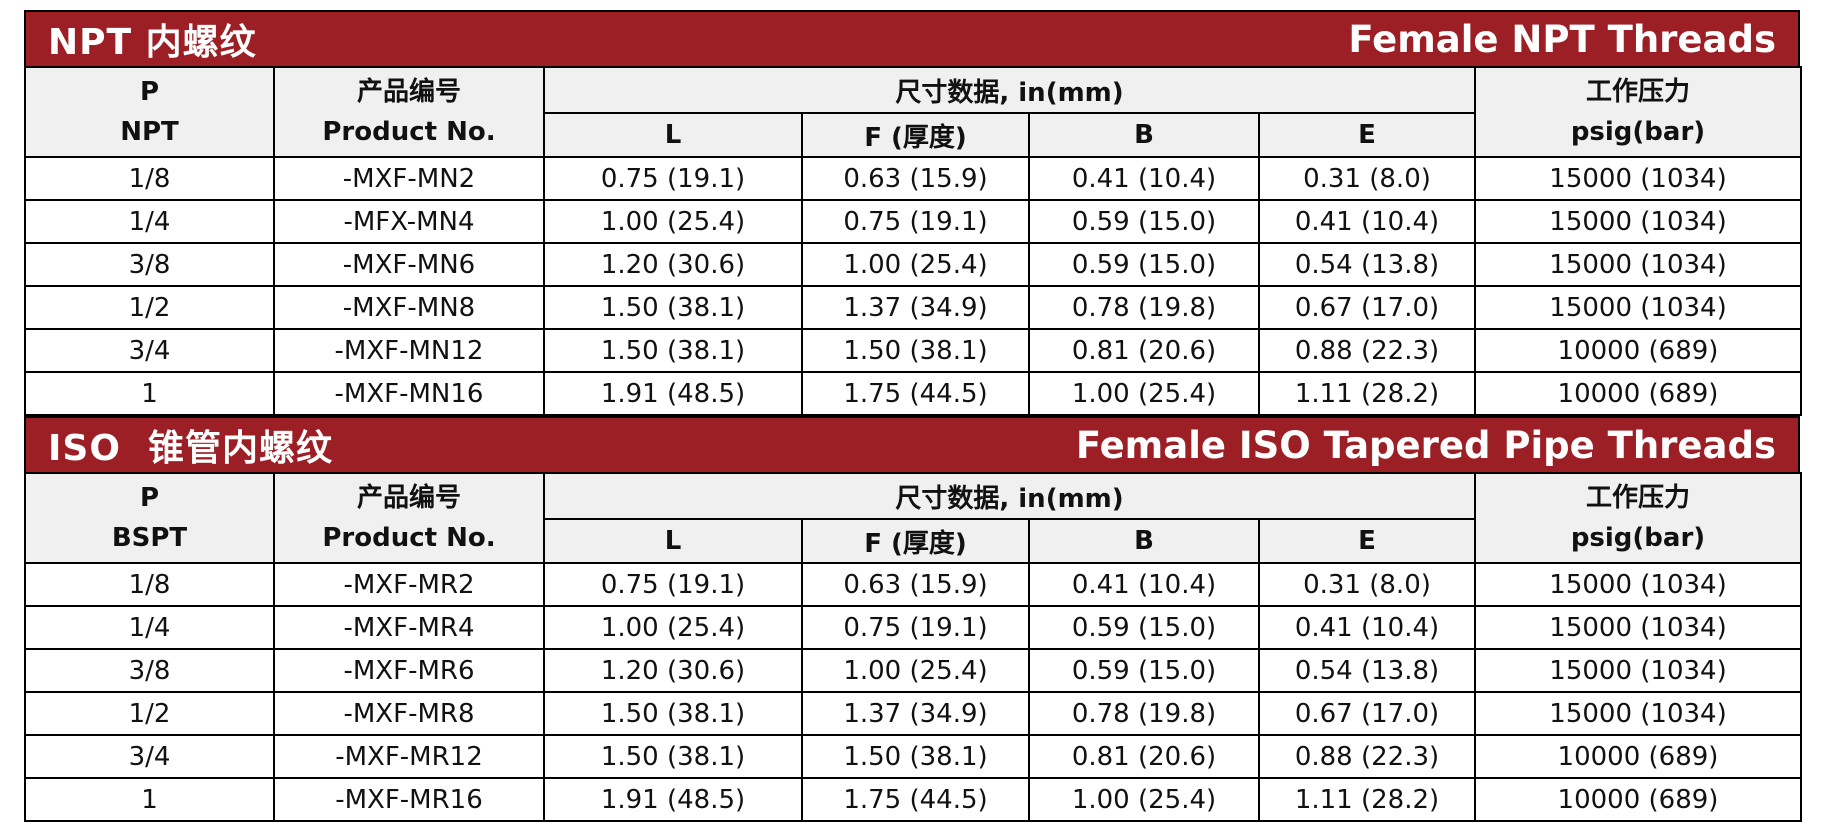  What do you see at coordinates (409, 756) in the screenshot?
I see `cell-product: -MXF-MR12` at bounding box center [409, 756].